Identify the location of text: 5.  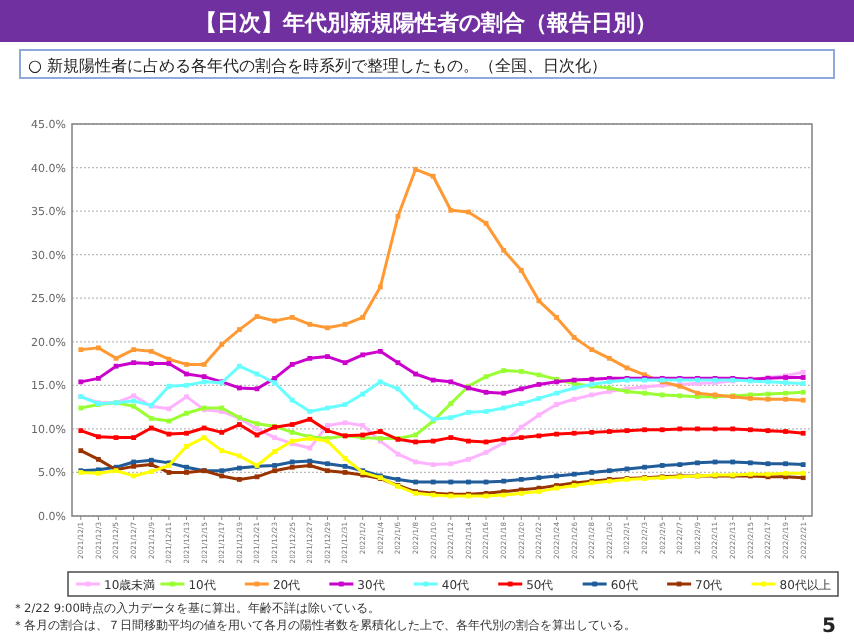
(829, 627).